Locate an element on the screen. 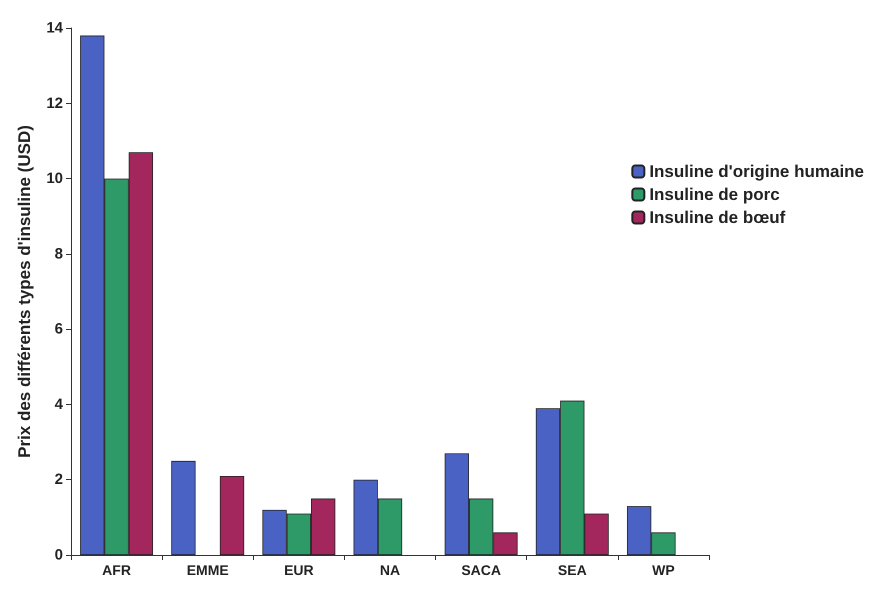 The height and width of the screenshot is (598, 882). y-tick-label: 10 is located at coordinates (54, 179).